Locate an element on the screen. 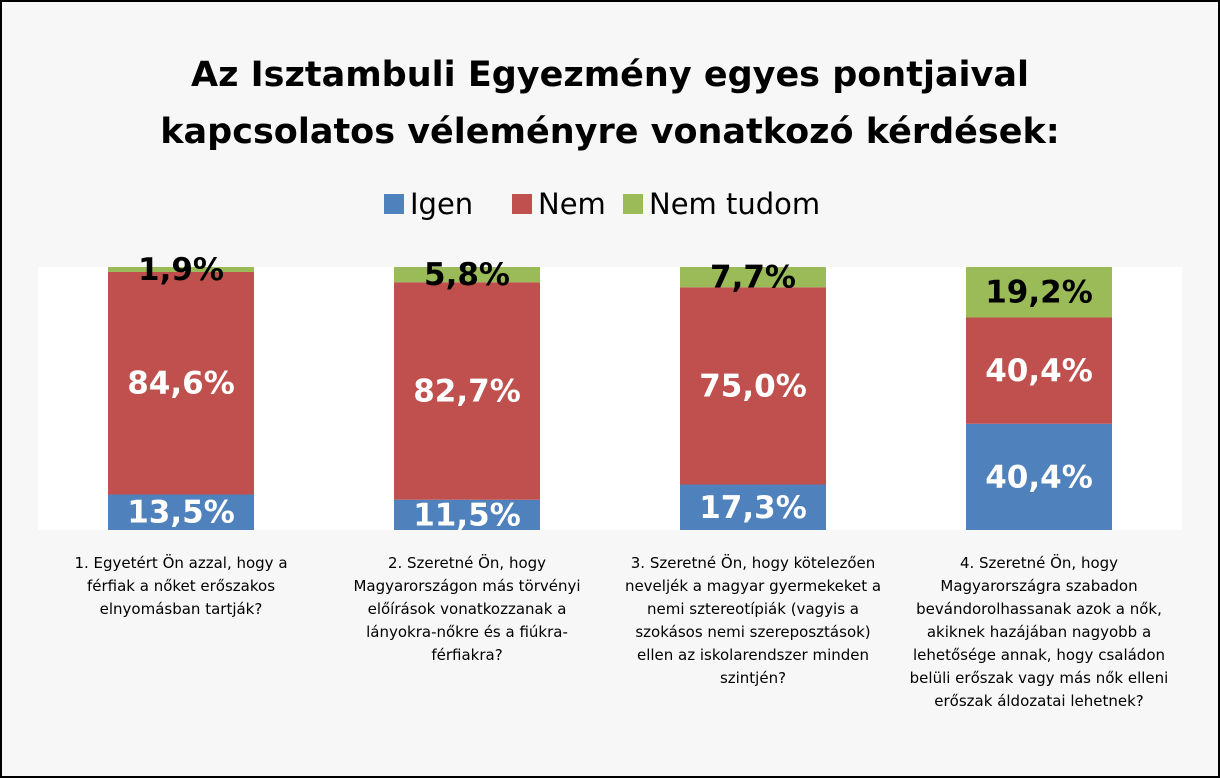  data-label: 75,0% is located at coordinates (753, 386).